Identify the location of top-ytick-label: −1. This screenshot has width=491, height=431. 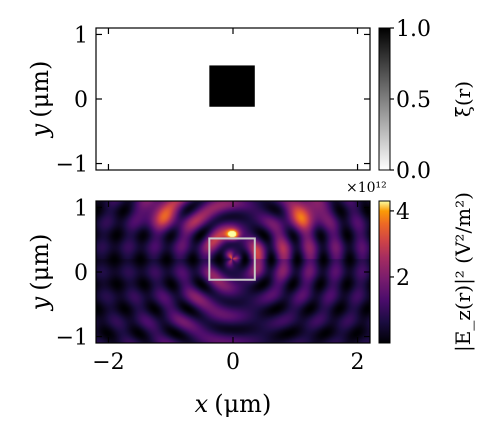
(72, 165).